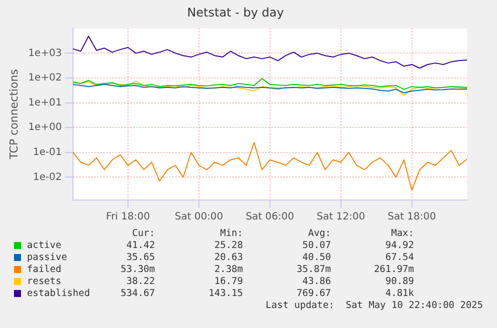  I want to click on y-tick-label: 1e-02, so click(47, 177).